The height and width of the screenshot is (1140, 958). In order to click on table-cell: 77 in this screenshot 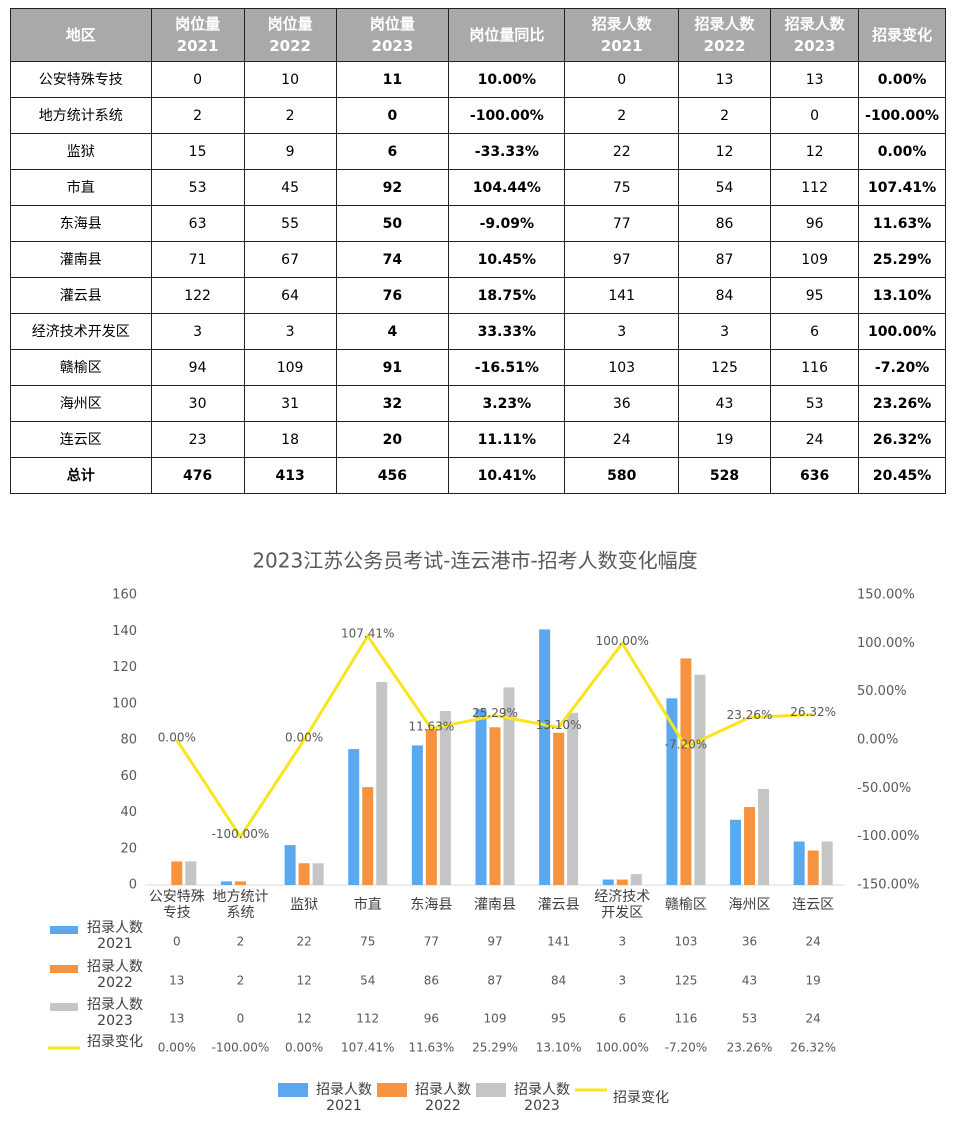, I will do `click(622, 223)`.